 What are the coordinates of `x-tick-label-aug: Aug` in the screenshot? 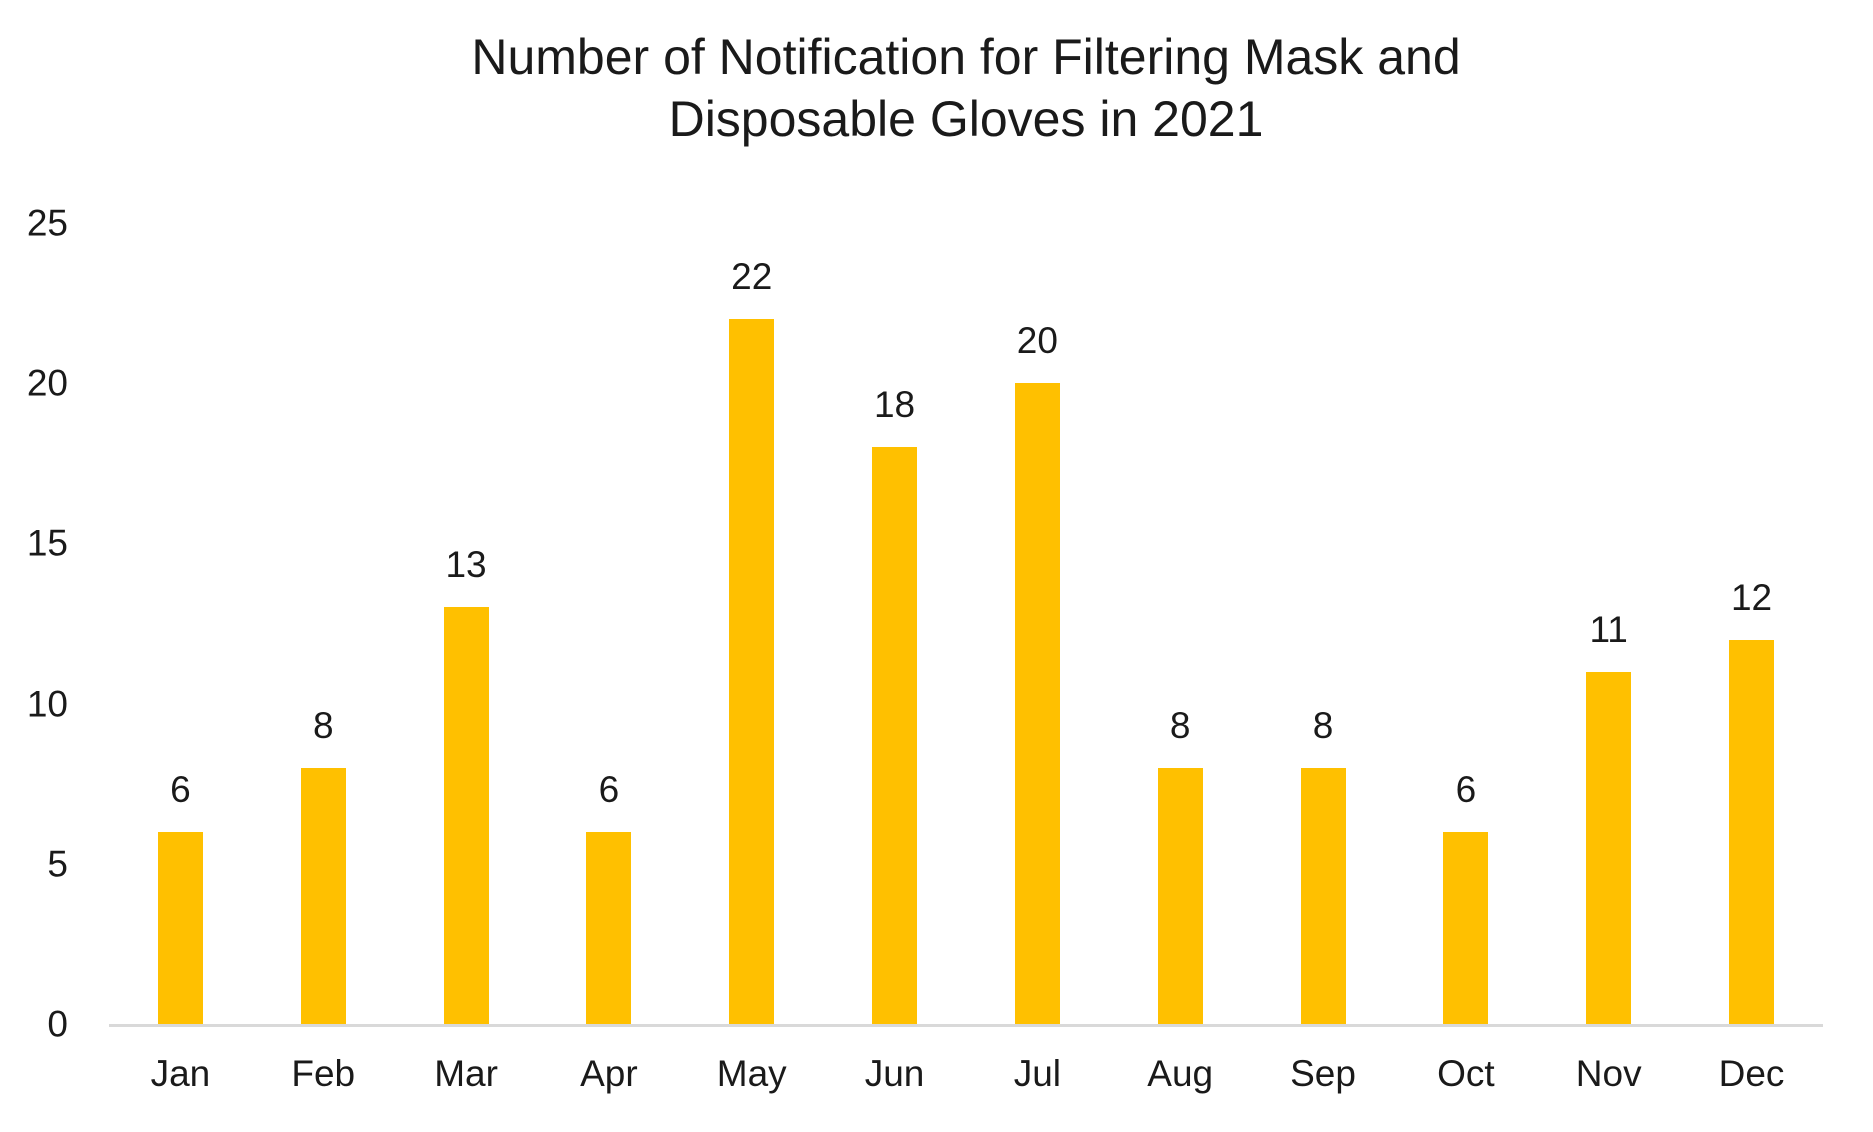 It's located at (1180, 1073).